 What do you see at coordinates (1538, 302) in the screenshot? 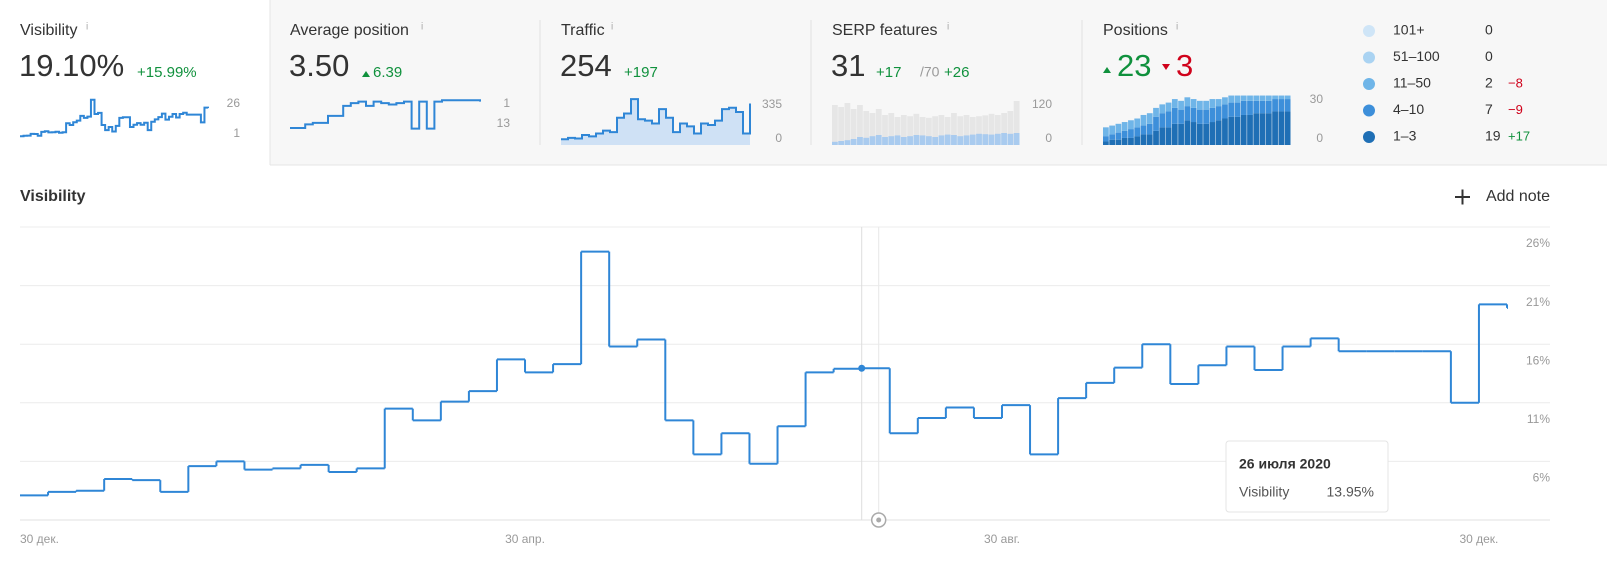
I see `y-tick-label: 21%` at bounding box center [1538, 302].